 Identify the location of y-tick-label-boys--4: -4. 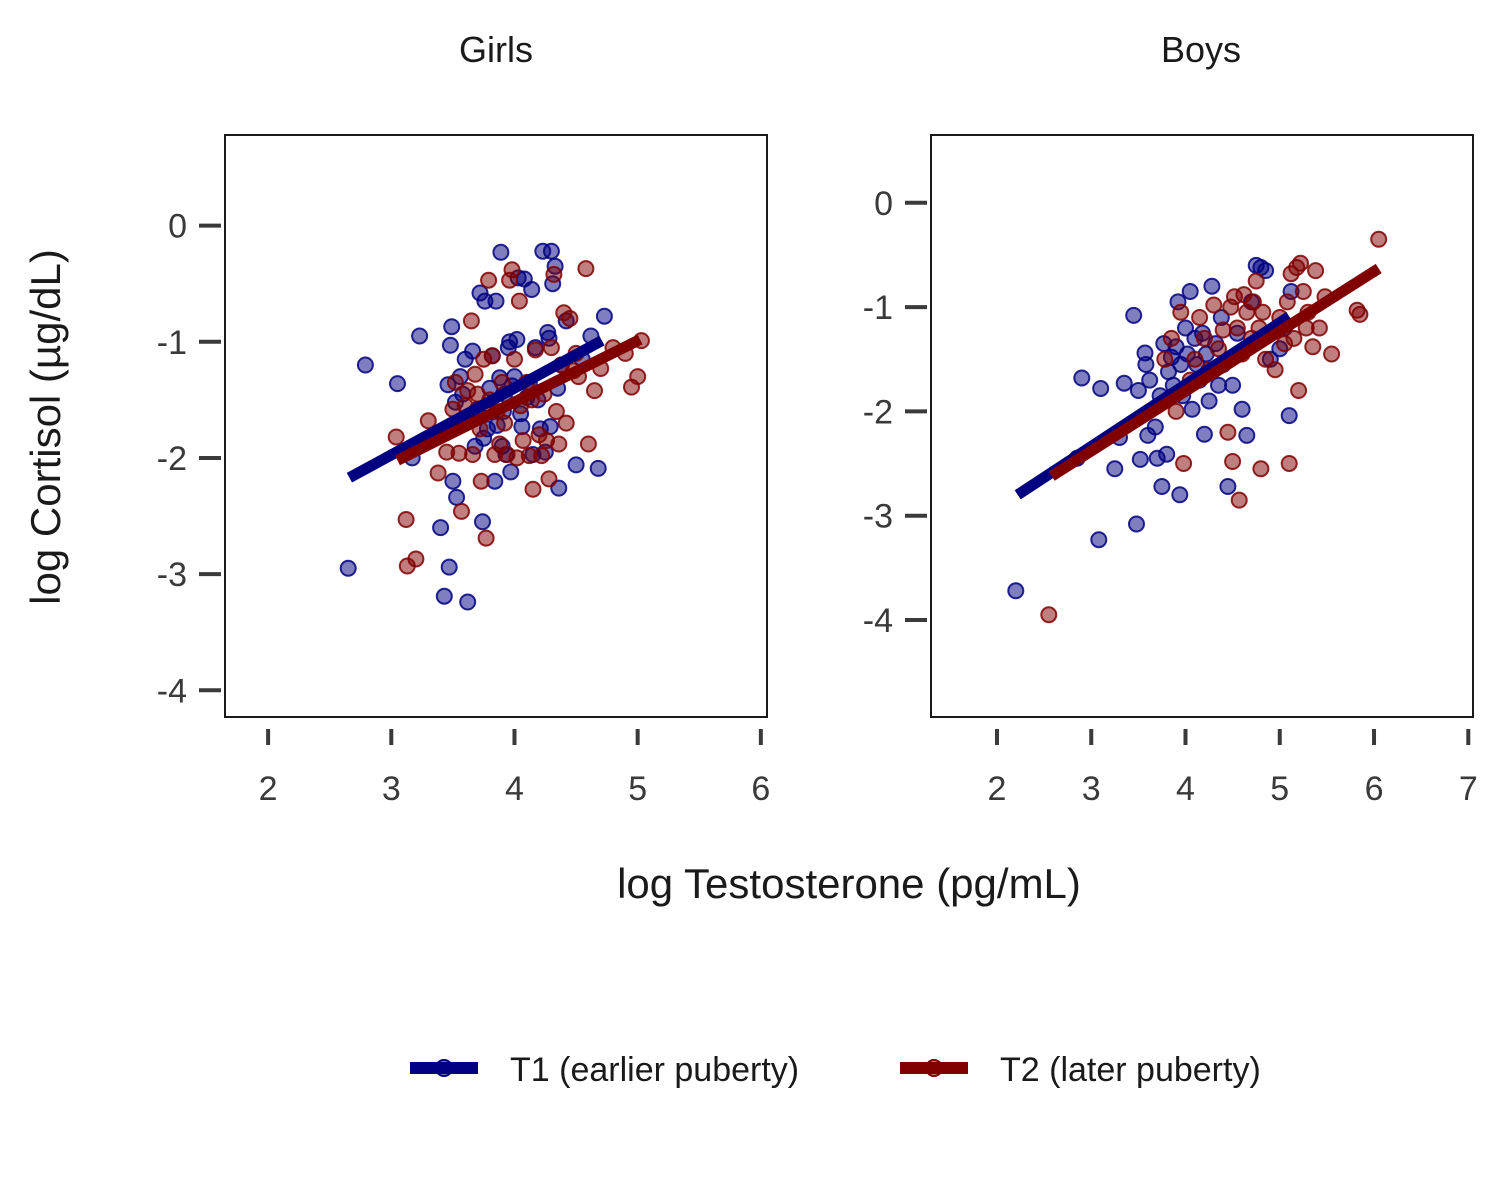
(878, 621).